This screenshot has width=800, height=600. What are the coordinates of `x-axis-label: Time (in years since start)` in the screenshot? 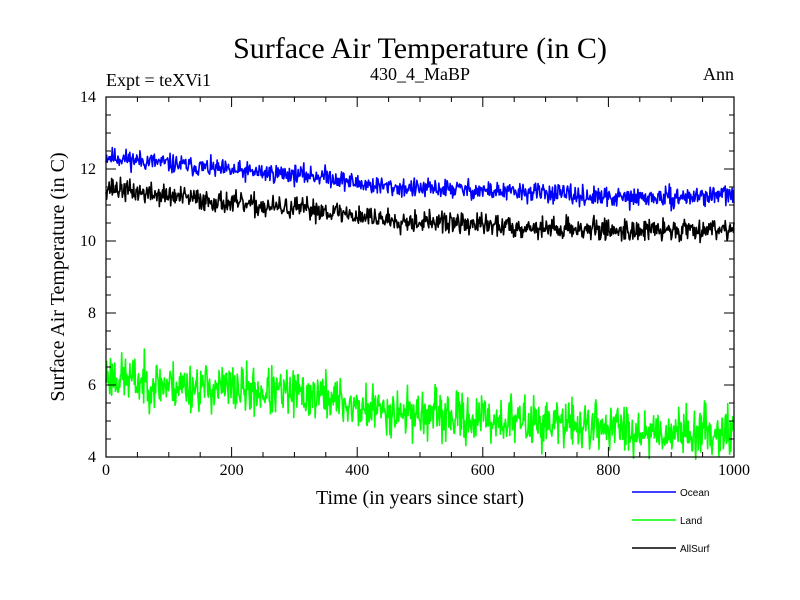 It's located at (420, 498).